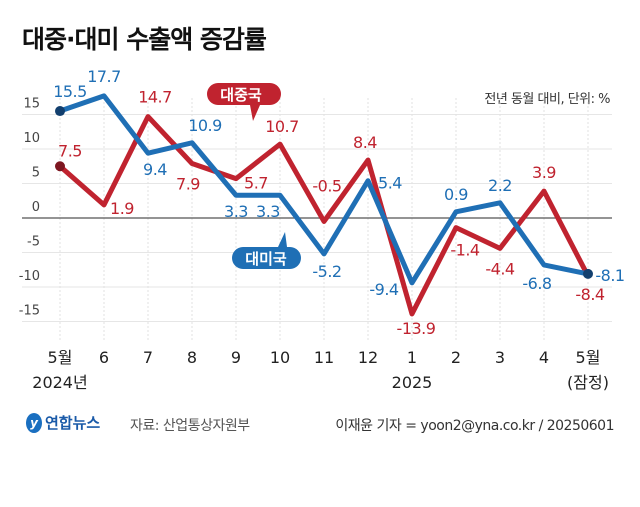 This screenshot has height=507, width=640. I want to click on x-tick-label: 11, so click(324, 357).